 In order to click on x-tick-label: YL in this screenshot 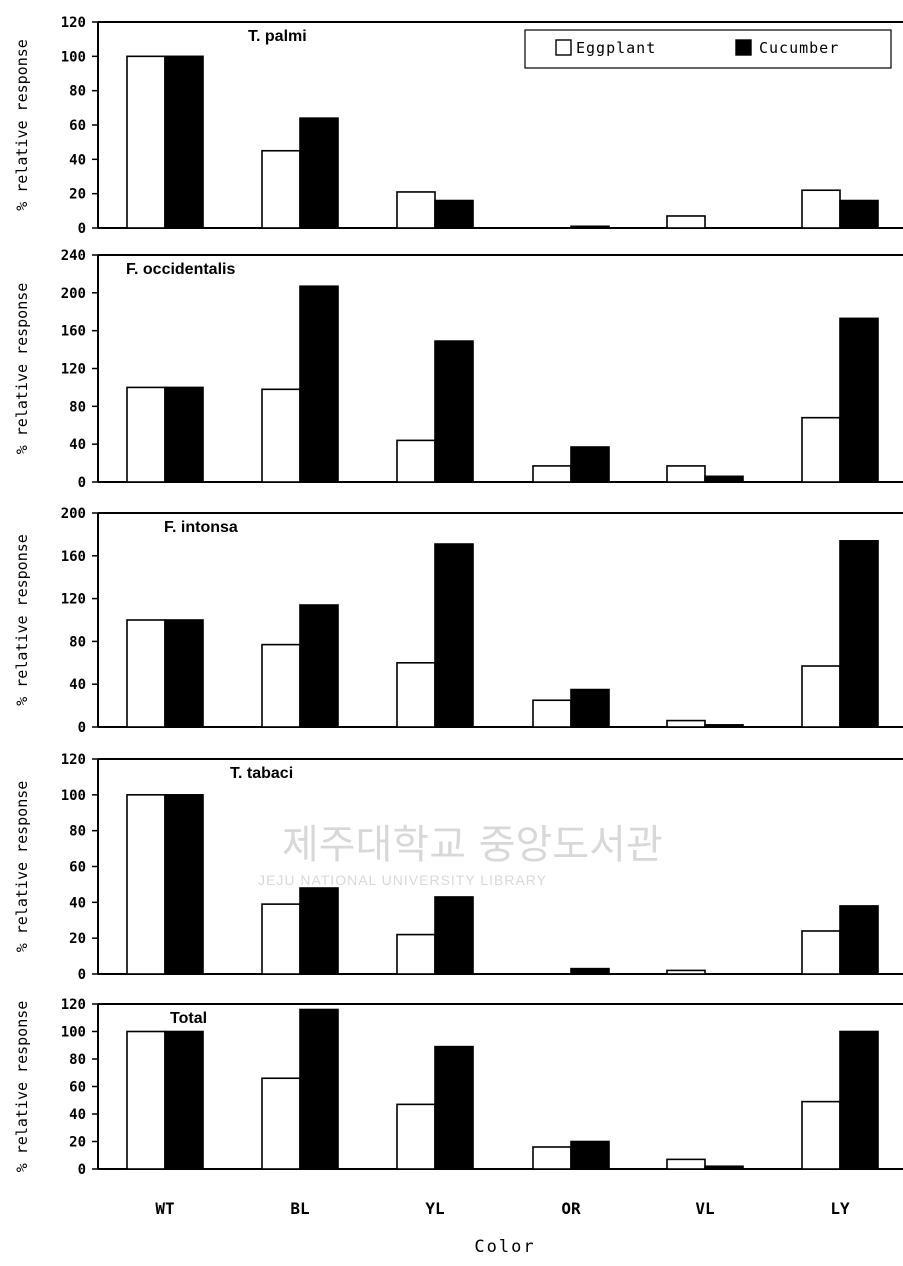, I will do `click(434, 1208)`.